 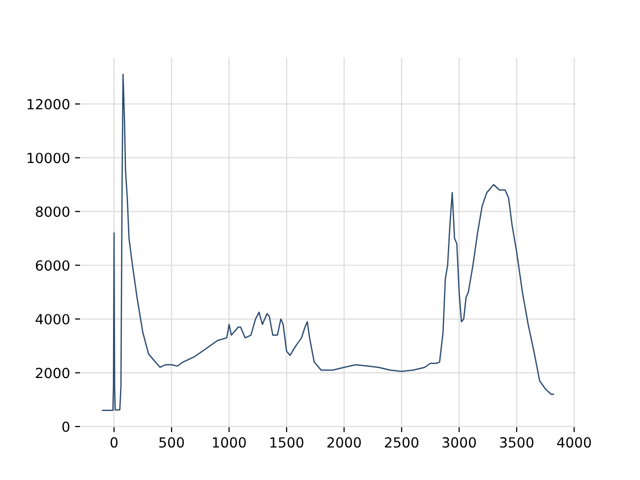 I want to click on y-tick-label: 6000, so click(x=53, y=265).